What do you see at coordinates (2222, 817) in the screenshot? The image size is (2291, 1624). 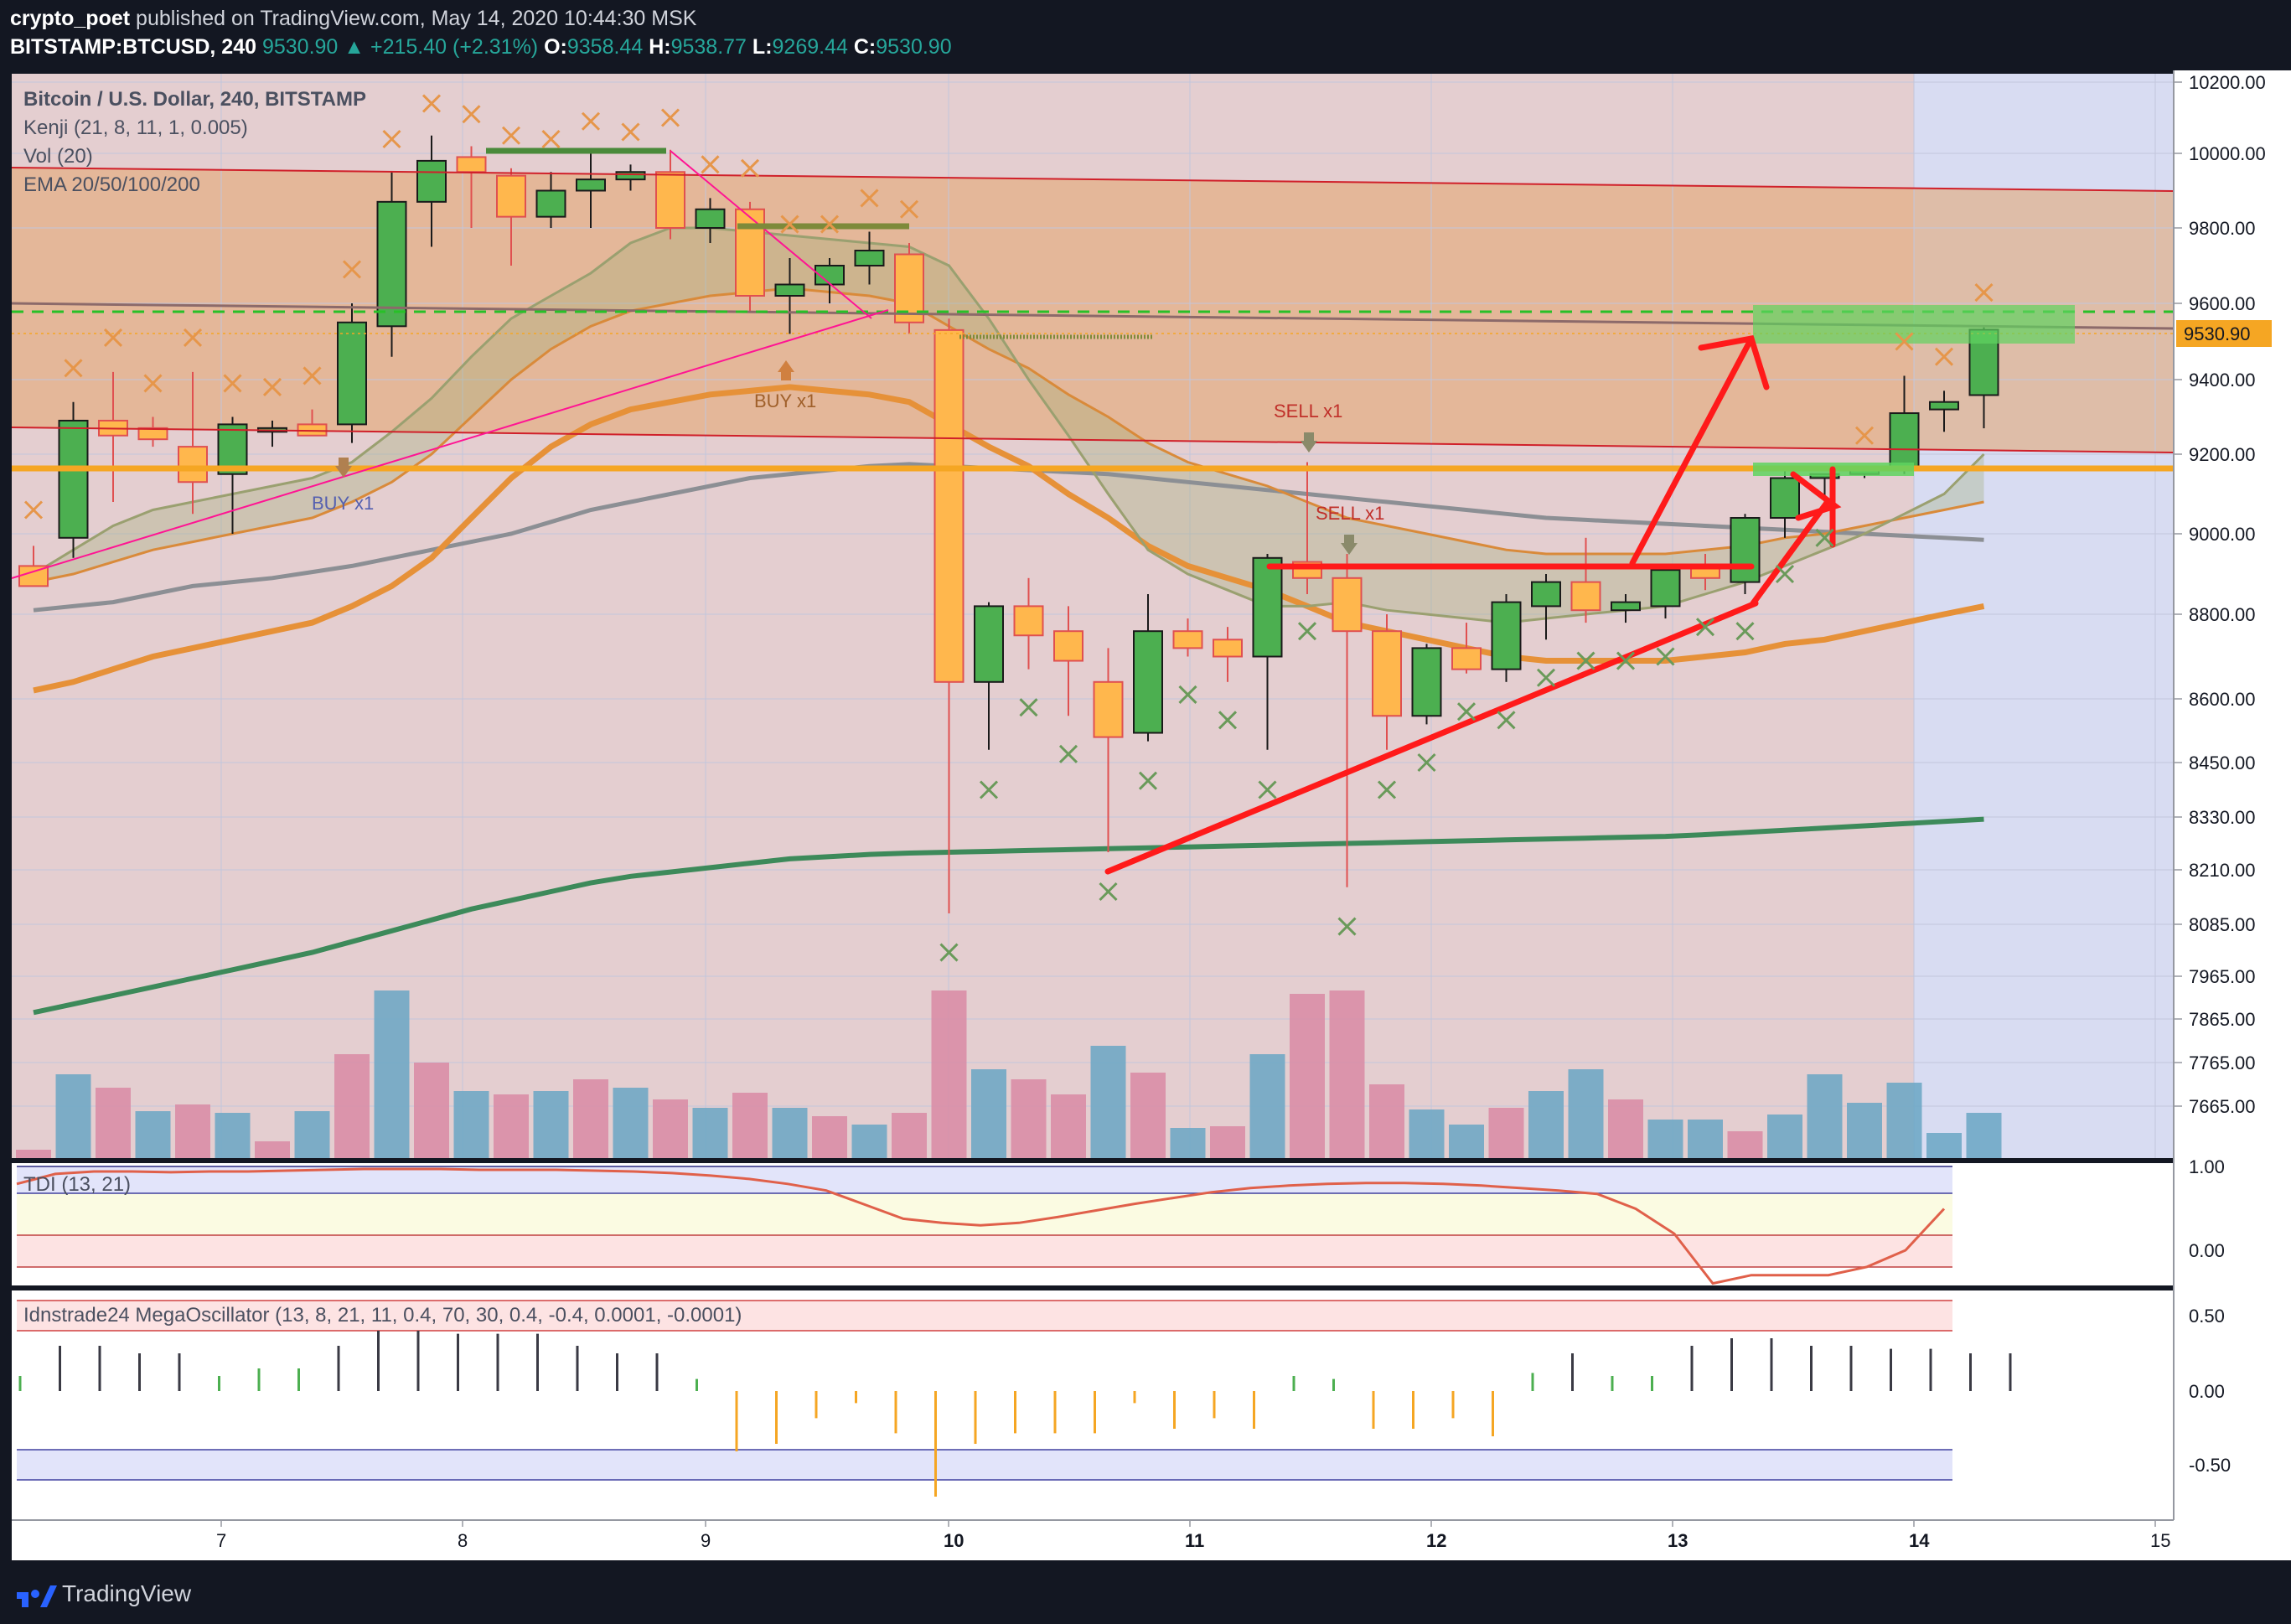 I see `price-tick-label: 8330.00` at bounding box center [2222, 817].